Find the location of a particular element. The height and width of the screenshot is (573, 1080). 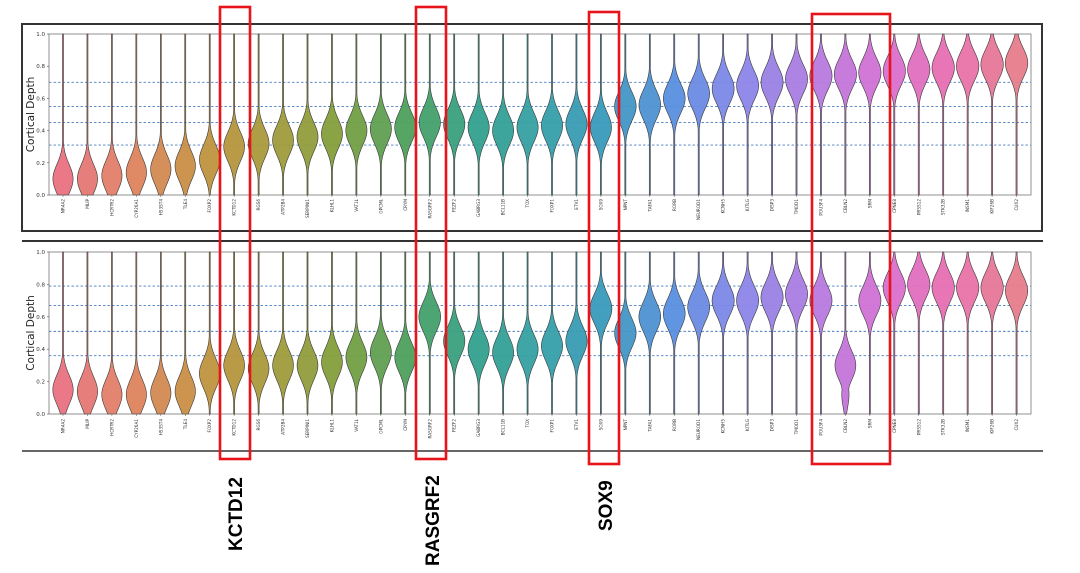

violin-foxp1 is located at coordinates (552, 114).